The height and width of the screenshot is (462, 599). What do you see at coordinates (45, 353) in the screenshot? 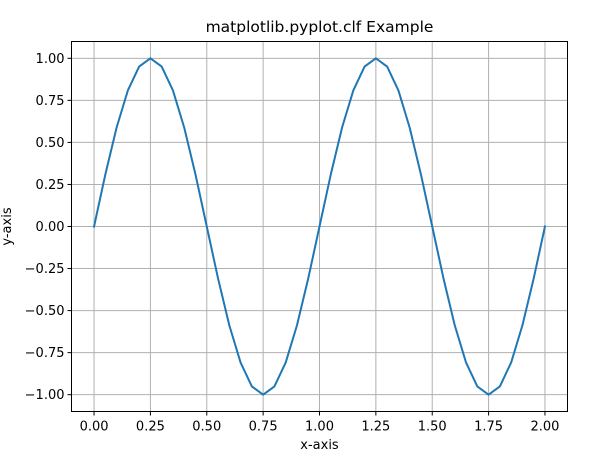
I see `y-tick-label: −0.75` at bounding box center [45, 353].